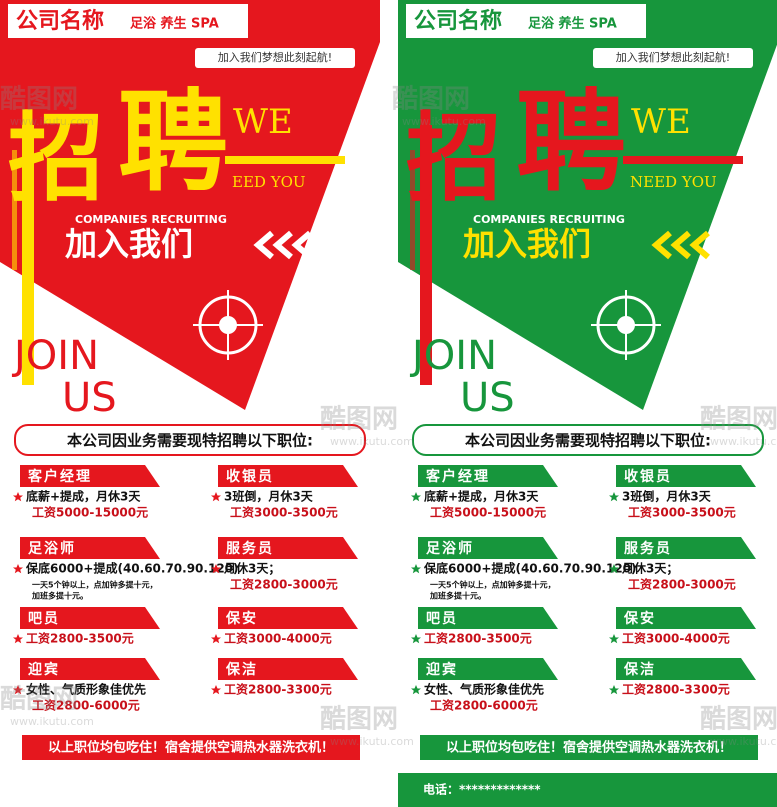 Image resolution: width=777 pixels, height=807 pixels. Describe the element at coordinates (55, 356) in the screenshot. I see `join: JOIN` at that location.